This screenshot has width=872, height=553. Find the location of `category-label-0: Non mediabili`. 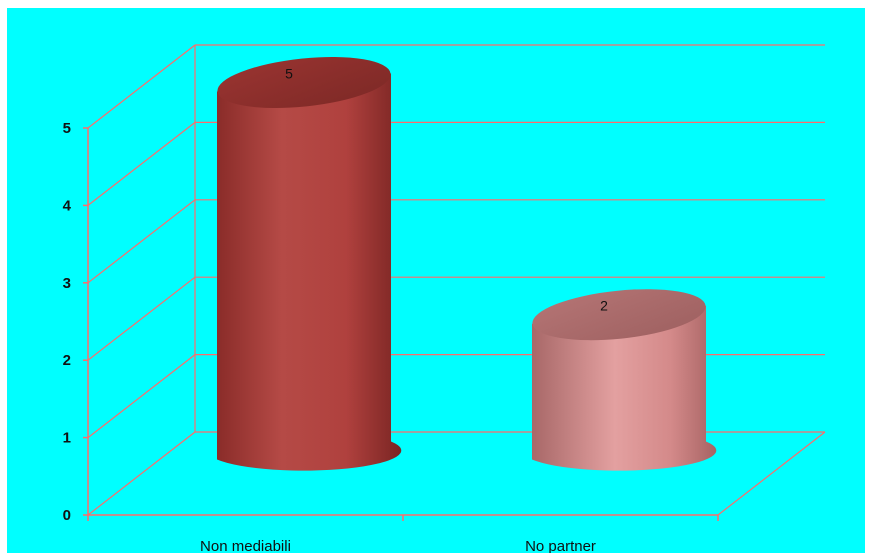

category-label-0: Non mediabili is located at coordinates (245, 545).